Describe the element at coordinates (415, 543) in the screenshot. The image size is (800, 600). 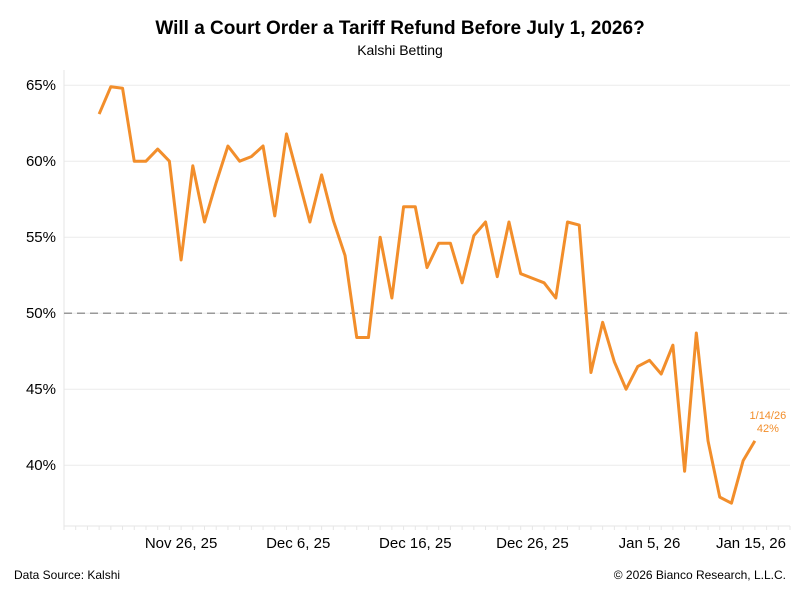
I see `x-tick-label: Dec 16, 25` at that location.